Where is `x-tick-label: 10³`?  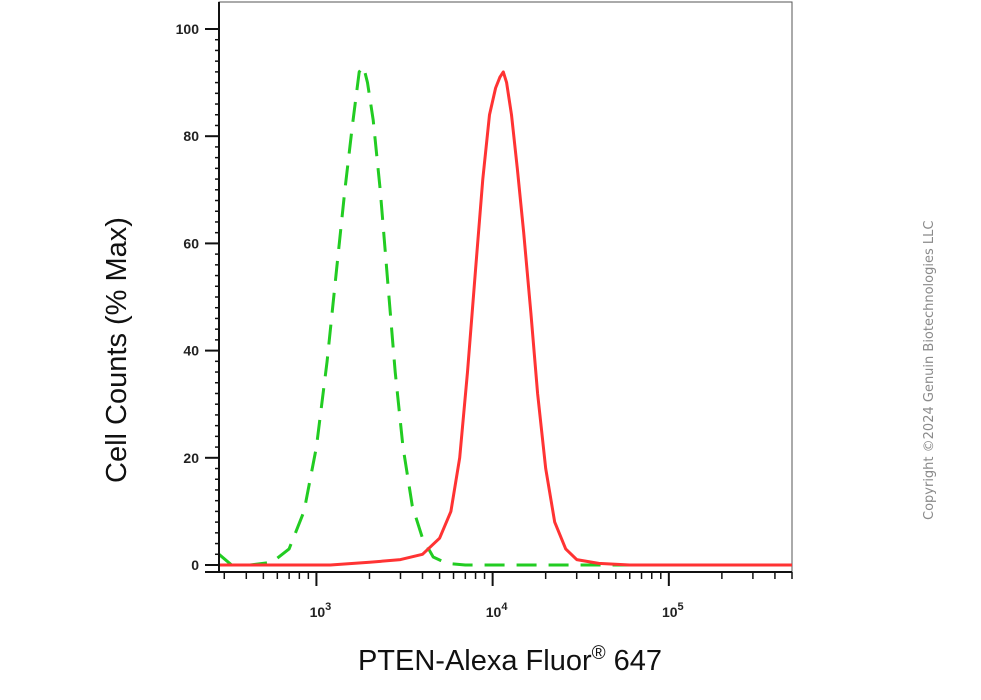
x-tick-label: 10³ is located at coordinates (321, 610).